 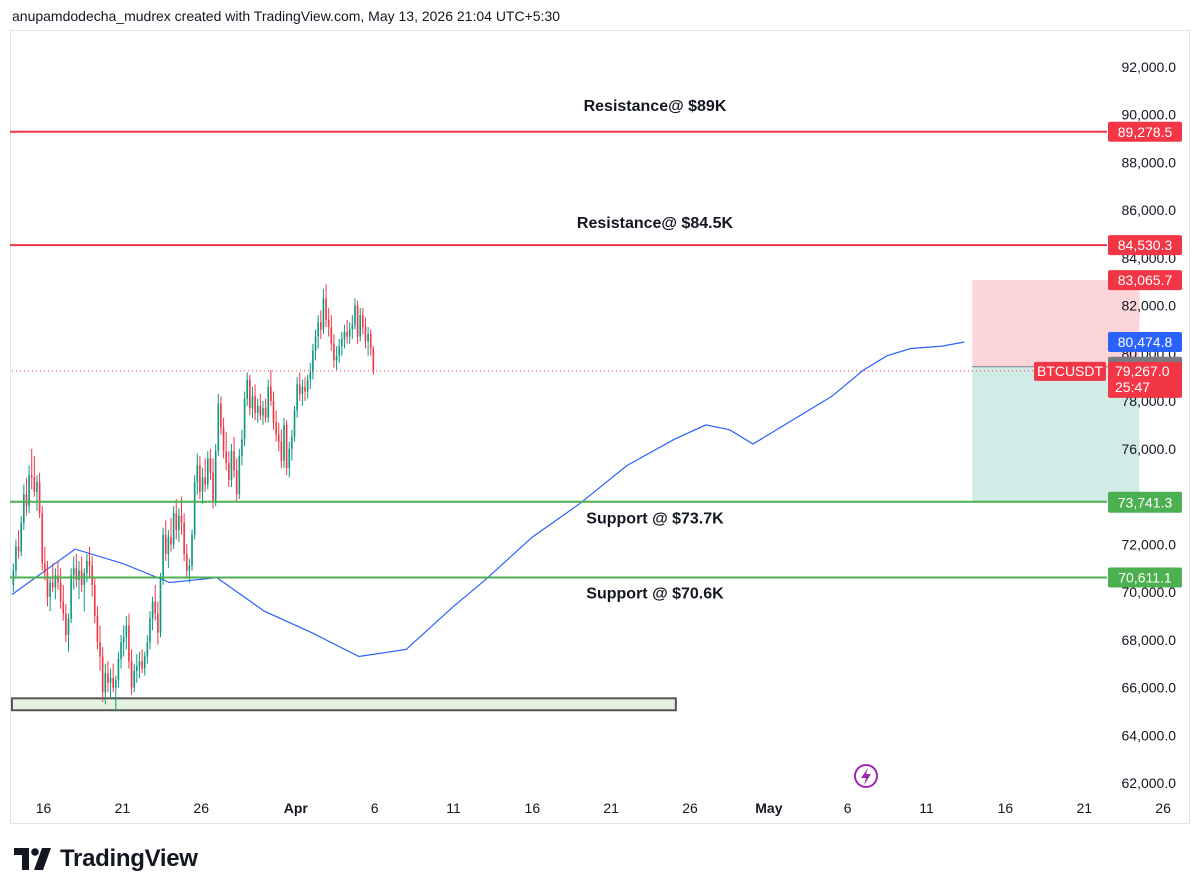 I want to click on lightning-icon-bolt, so click(x=866, y=776).